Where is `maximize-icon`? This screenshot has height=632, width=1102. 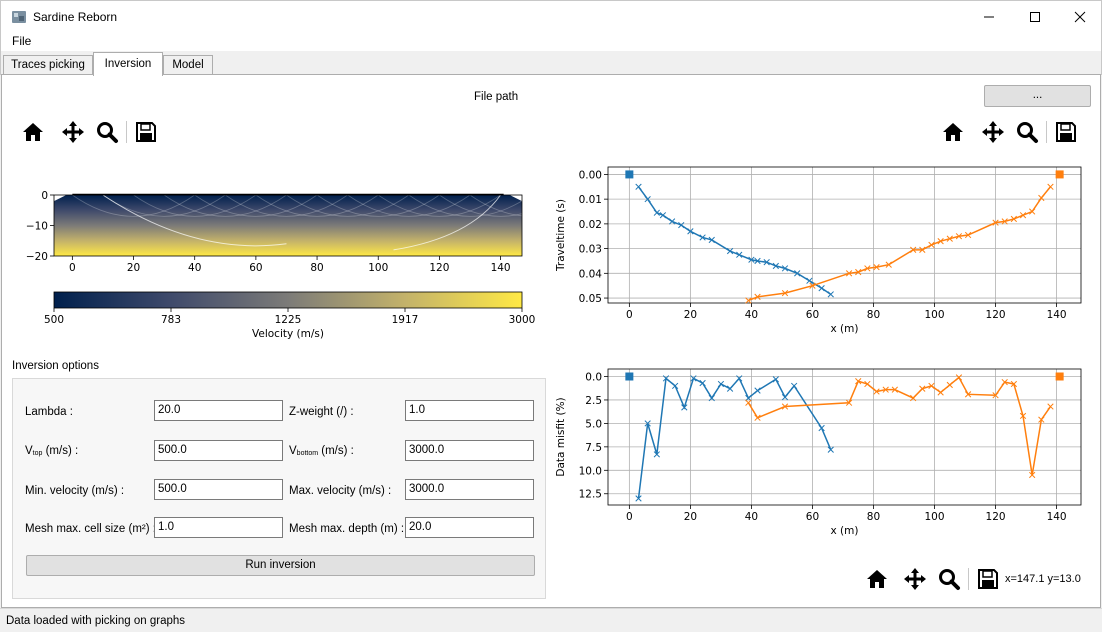
maximize-icon is located at coordinates (1035, 17).